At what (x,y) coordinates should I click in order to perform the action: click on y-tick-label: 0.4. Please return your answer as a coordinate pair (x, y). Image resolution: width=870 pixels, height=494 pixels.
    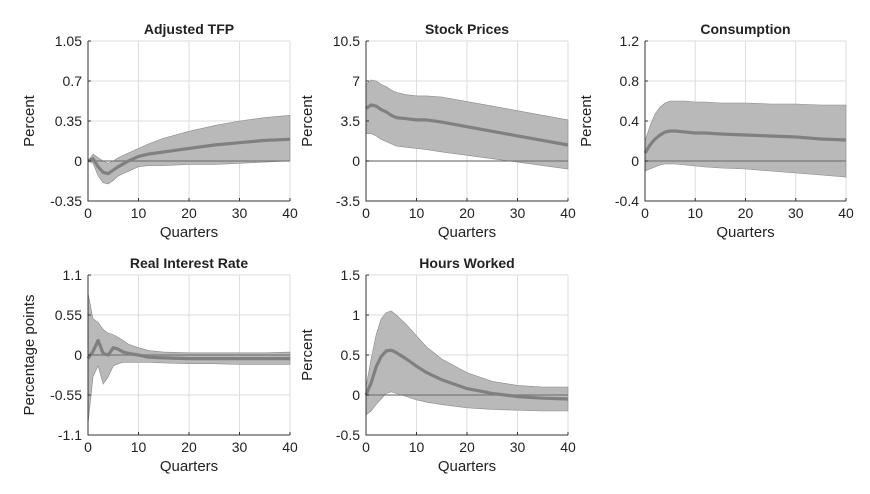
    Looking at the image, I should click on (630, 121).